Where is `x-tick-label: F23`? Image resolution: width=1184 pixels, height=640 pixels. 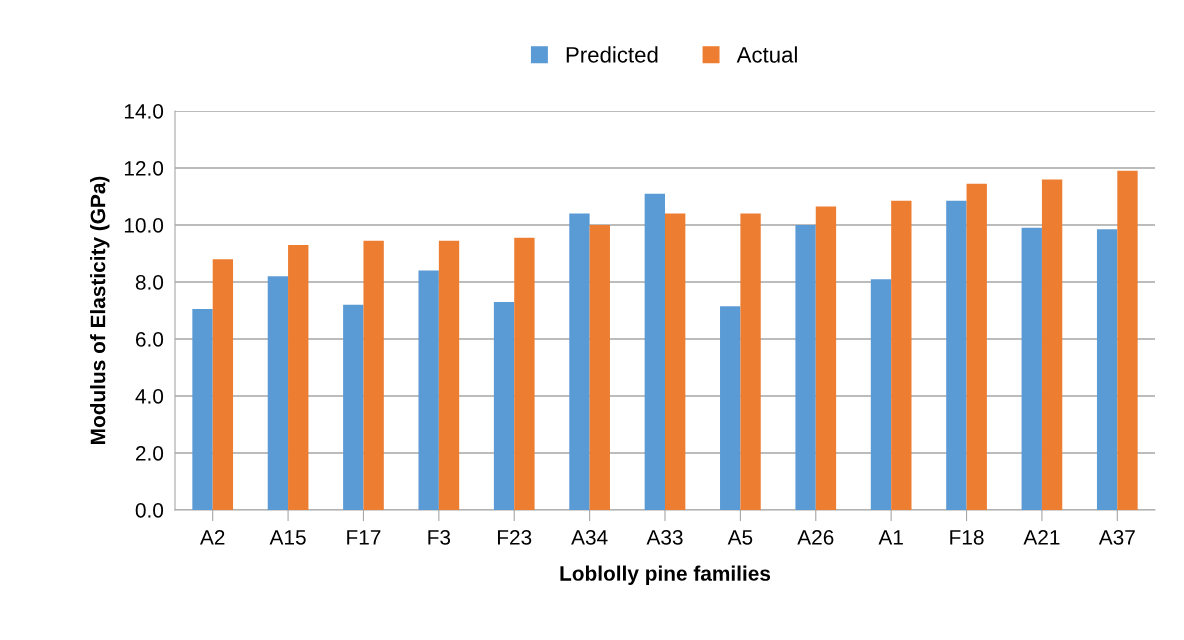
x-tick-label: F23 is located at coordinates (514, 537).